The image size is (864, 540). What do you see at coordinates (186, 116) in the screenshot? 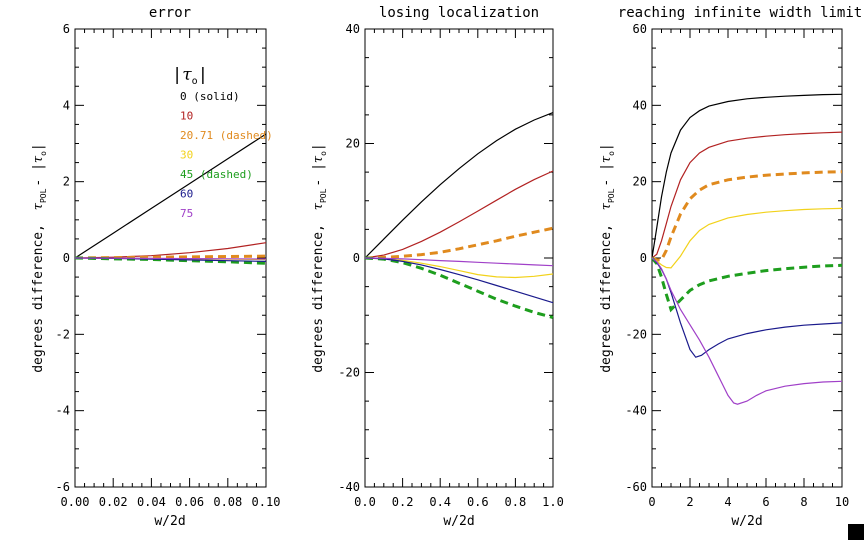
I see `legend-entry: 10` at bounding box center [186, 116].